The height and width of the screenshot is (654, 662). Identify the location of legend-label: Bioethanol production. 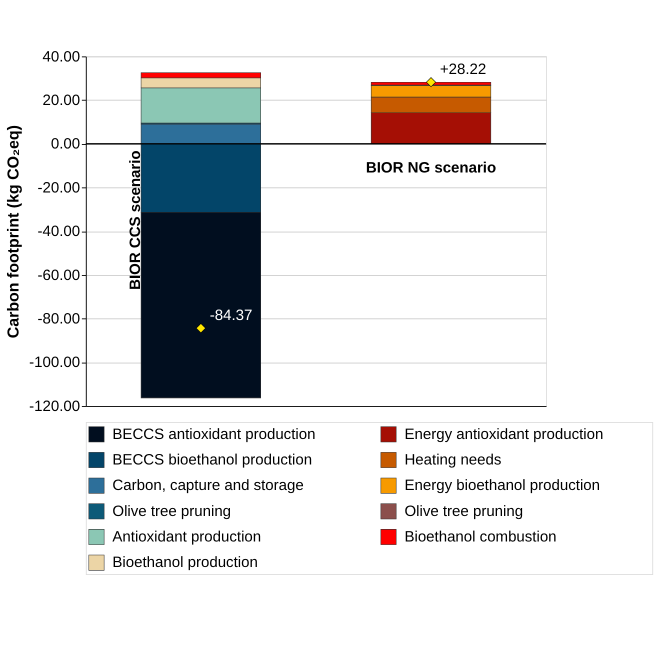
(185, 563).